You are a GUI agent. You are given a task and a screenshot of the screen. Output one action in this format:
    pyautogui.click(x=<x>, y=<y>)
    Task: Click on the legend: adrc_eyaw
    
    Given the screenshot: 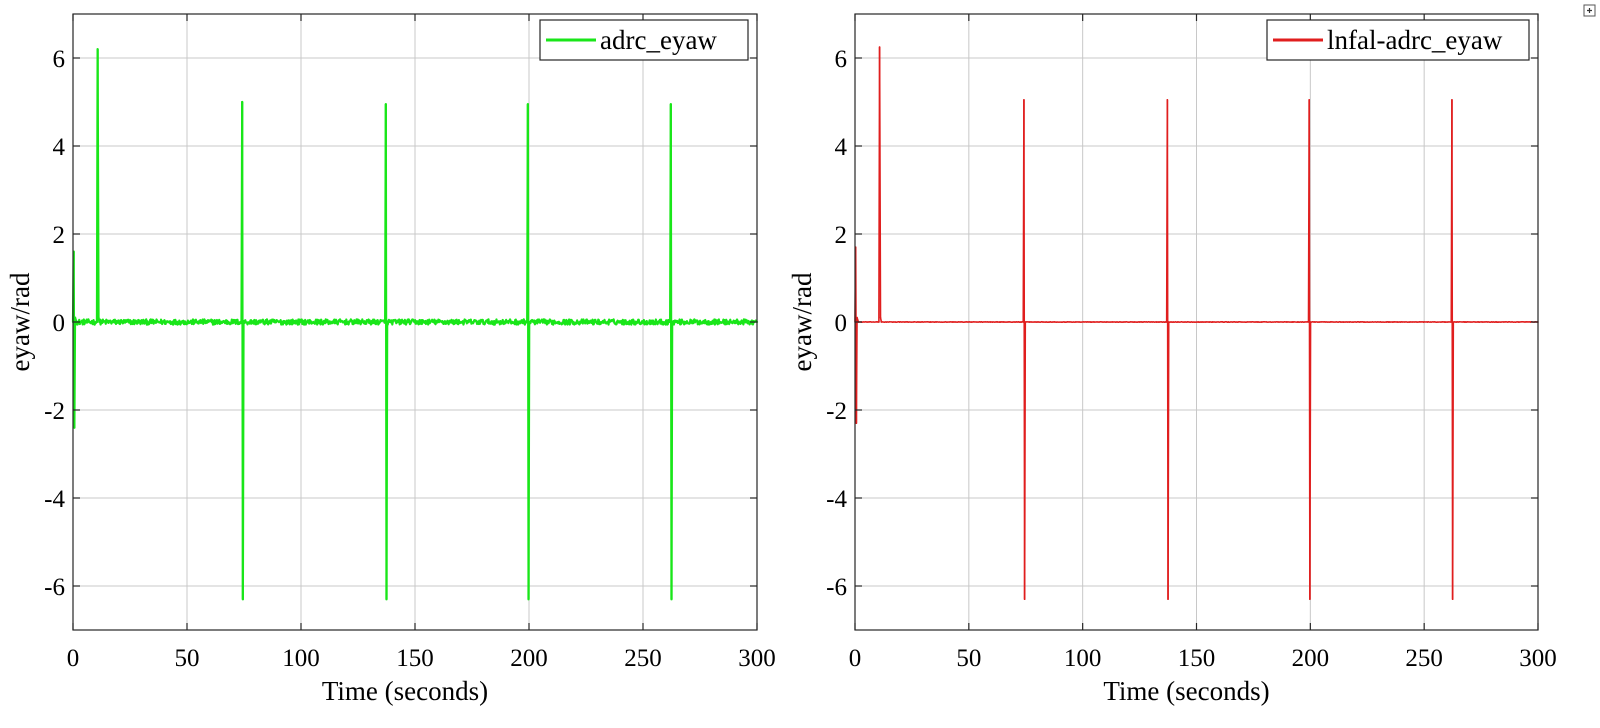 What is the action you would take?
    pyautogui.click(x=644, y=40)
    